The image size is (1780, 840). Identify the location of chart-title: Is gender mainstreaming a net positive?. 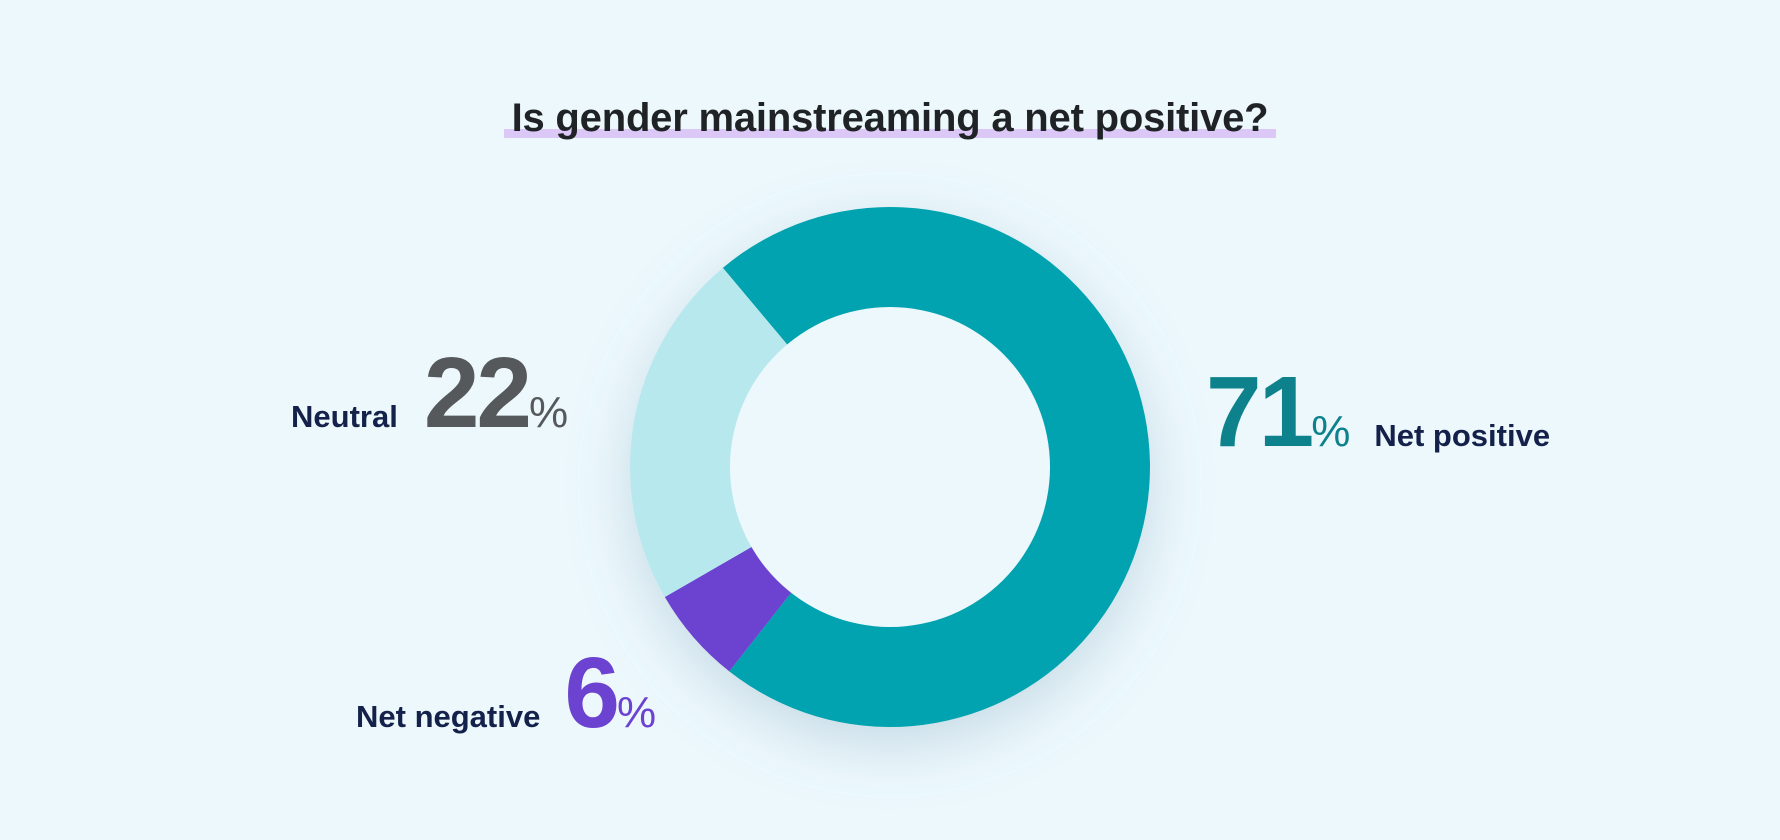
(890, 118).